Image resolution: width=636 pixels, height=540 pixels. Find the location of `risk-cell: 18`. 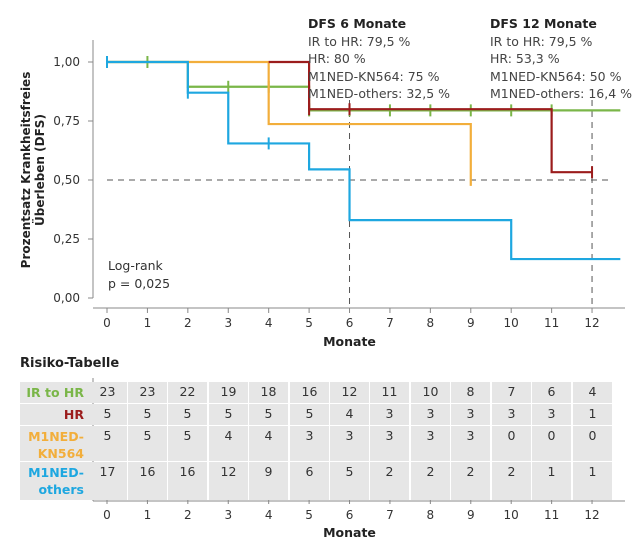

risk-cell: 18 is located at coordinates (268, 392).